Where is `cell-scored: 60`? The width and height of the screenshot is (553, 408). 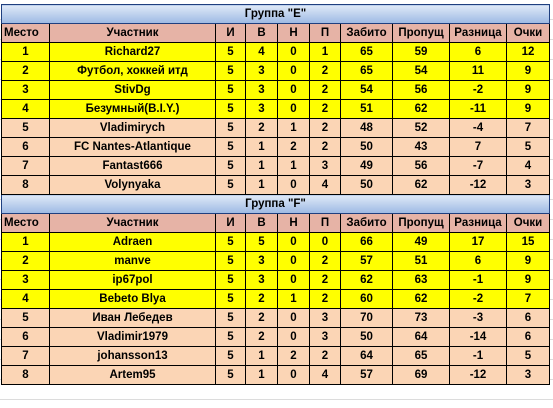 cell-scored: 60 is located at coordinates (366, 299).